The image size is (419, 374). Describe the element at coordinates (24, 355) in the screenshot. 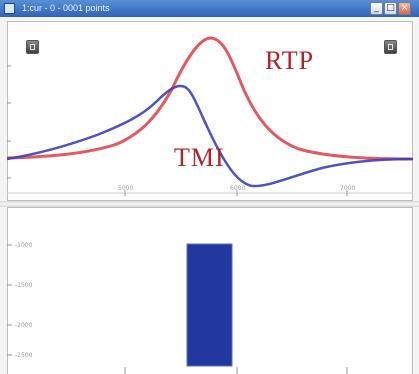

I see `bottom-y-tick-label: -2500` at that location.